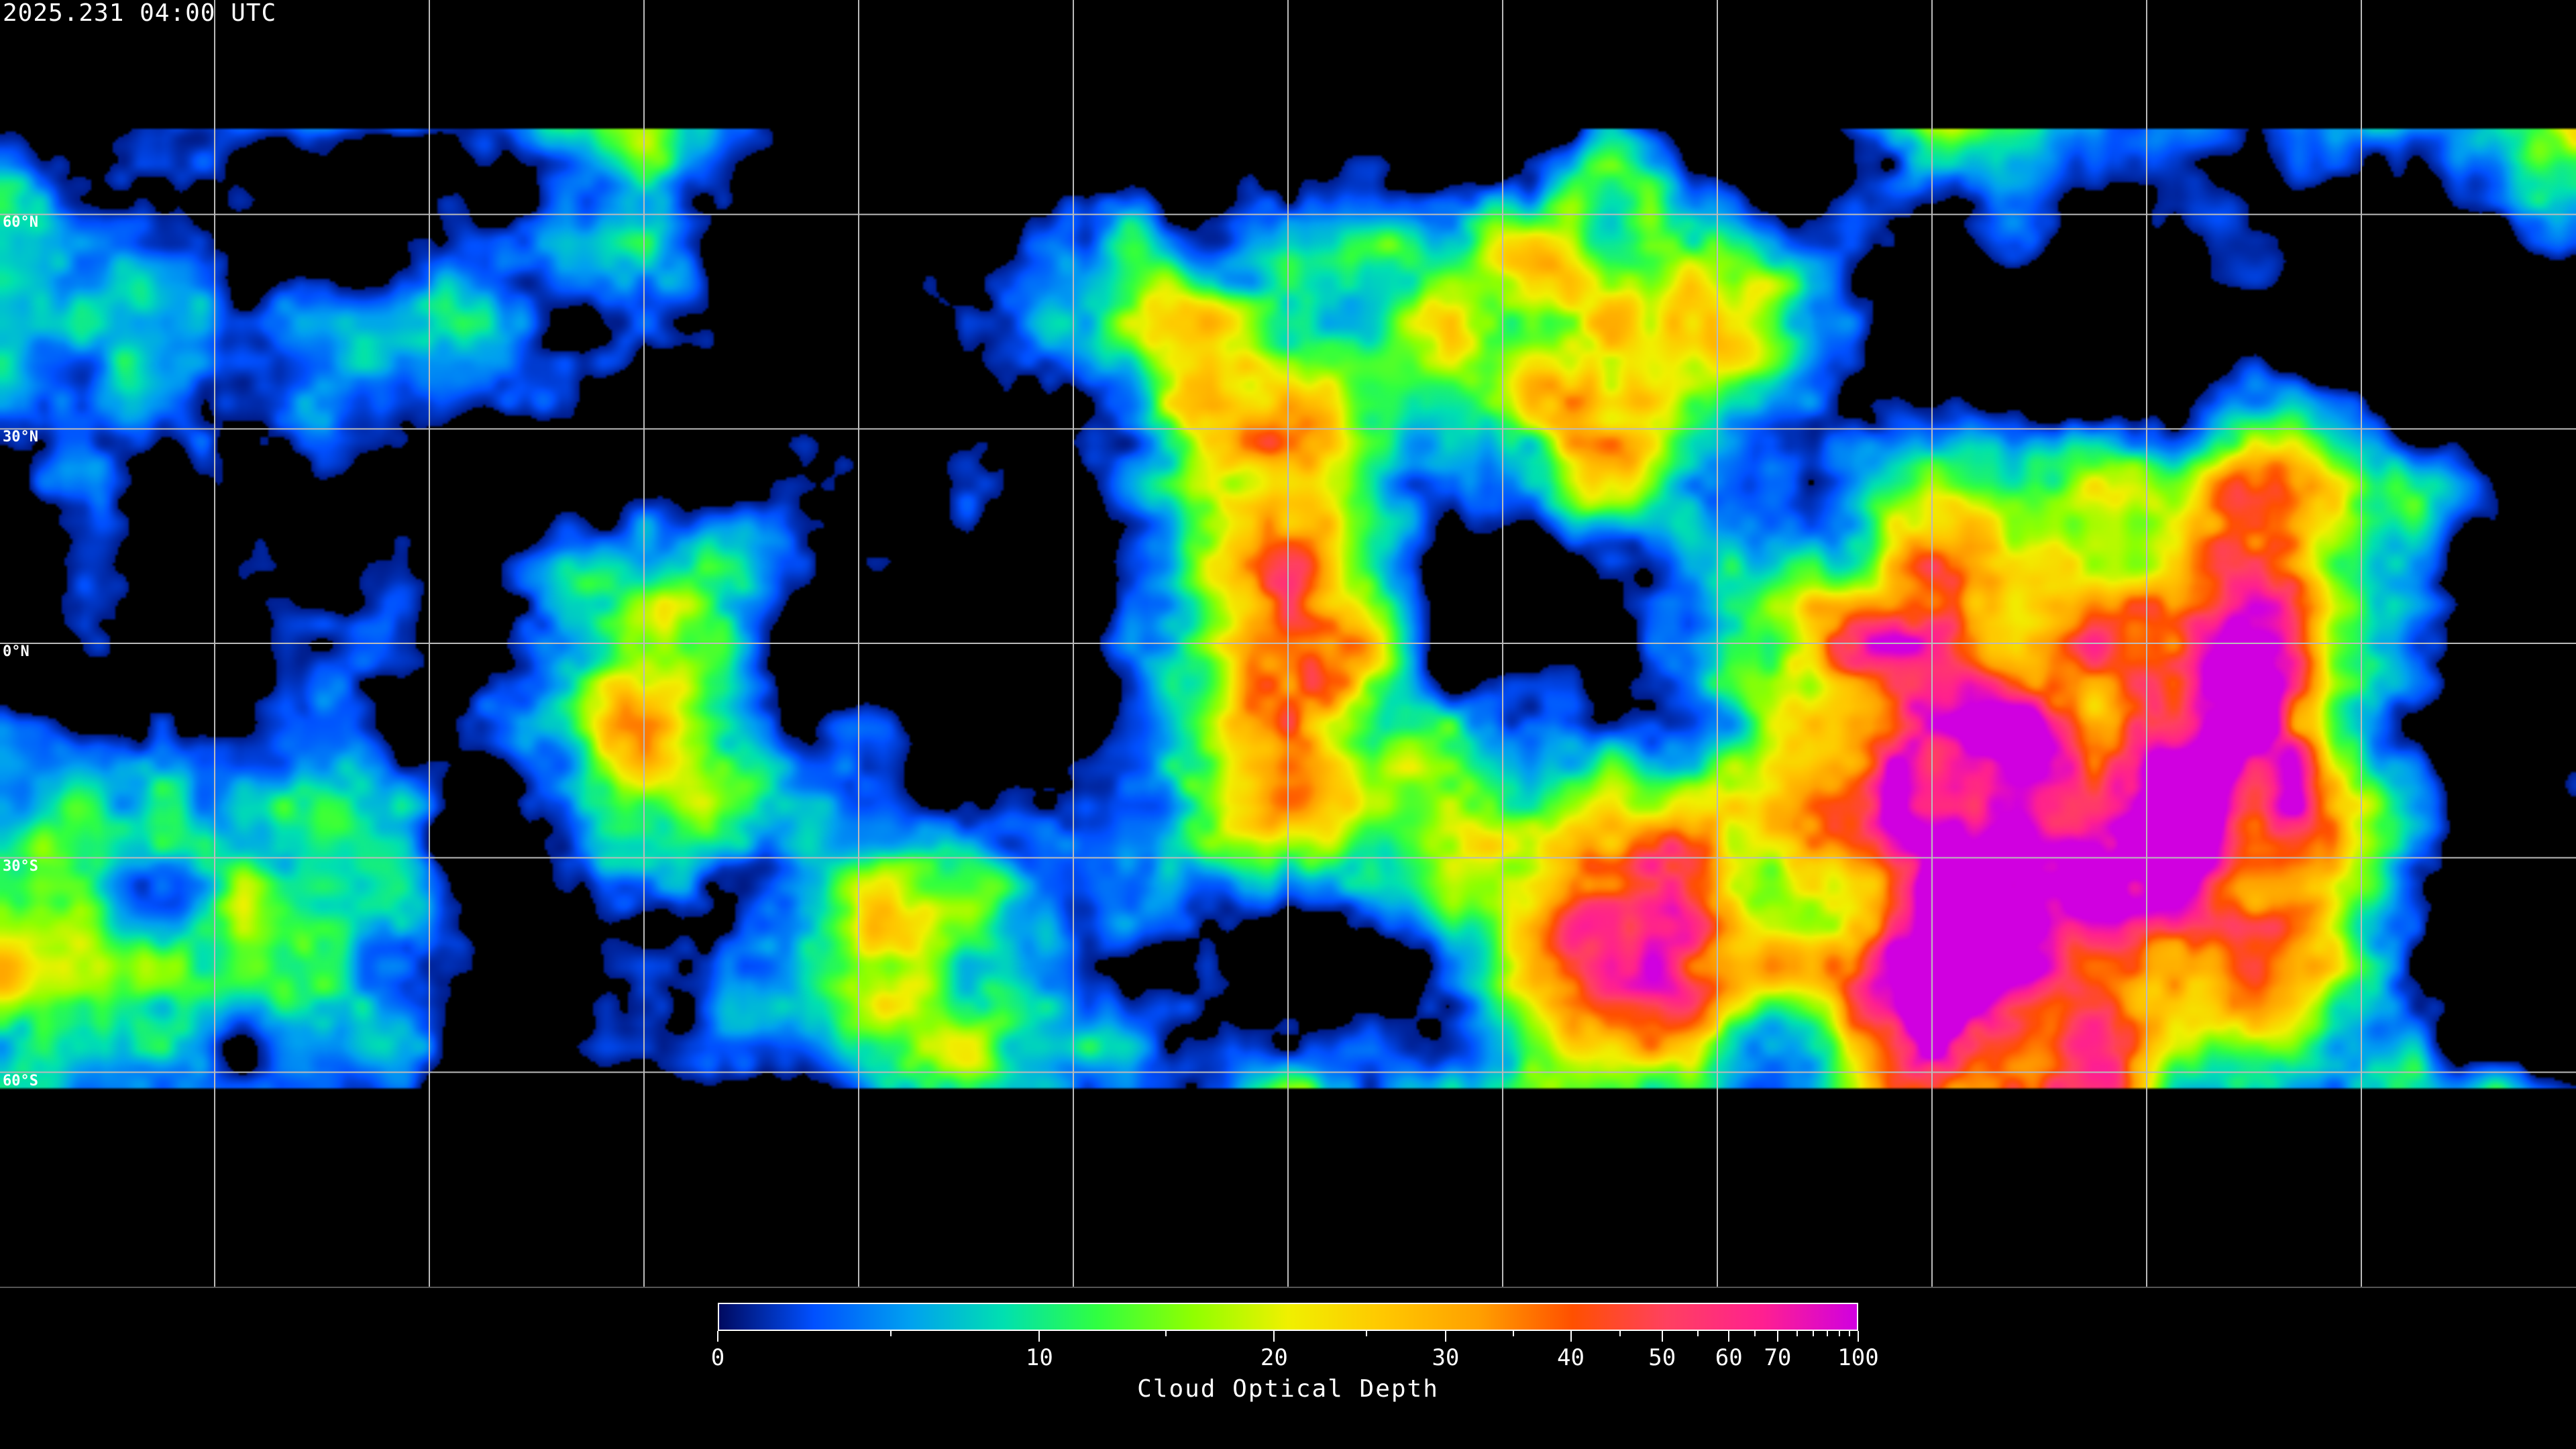  I want to click on tick-label: 0, so click(717, 1357).